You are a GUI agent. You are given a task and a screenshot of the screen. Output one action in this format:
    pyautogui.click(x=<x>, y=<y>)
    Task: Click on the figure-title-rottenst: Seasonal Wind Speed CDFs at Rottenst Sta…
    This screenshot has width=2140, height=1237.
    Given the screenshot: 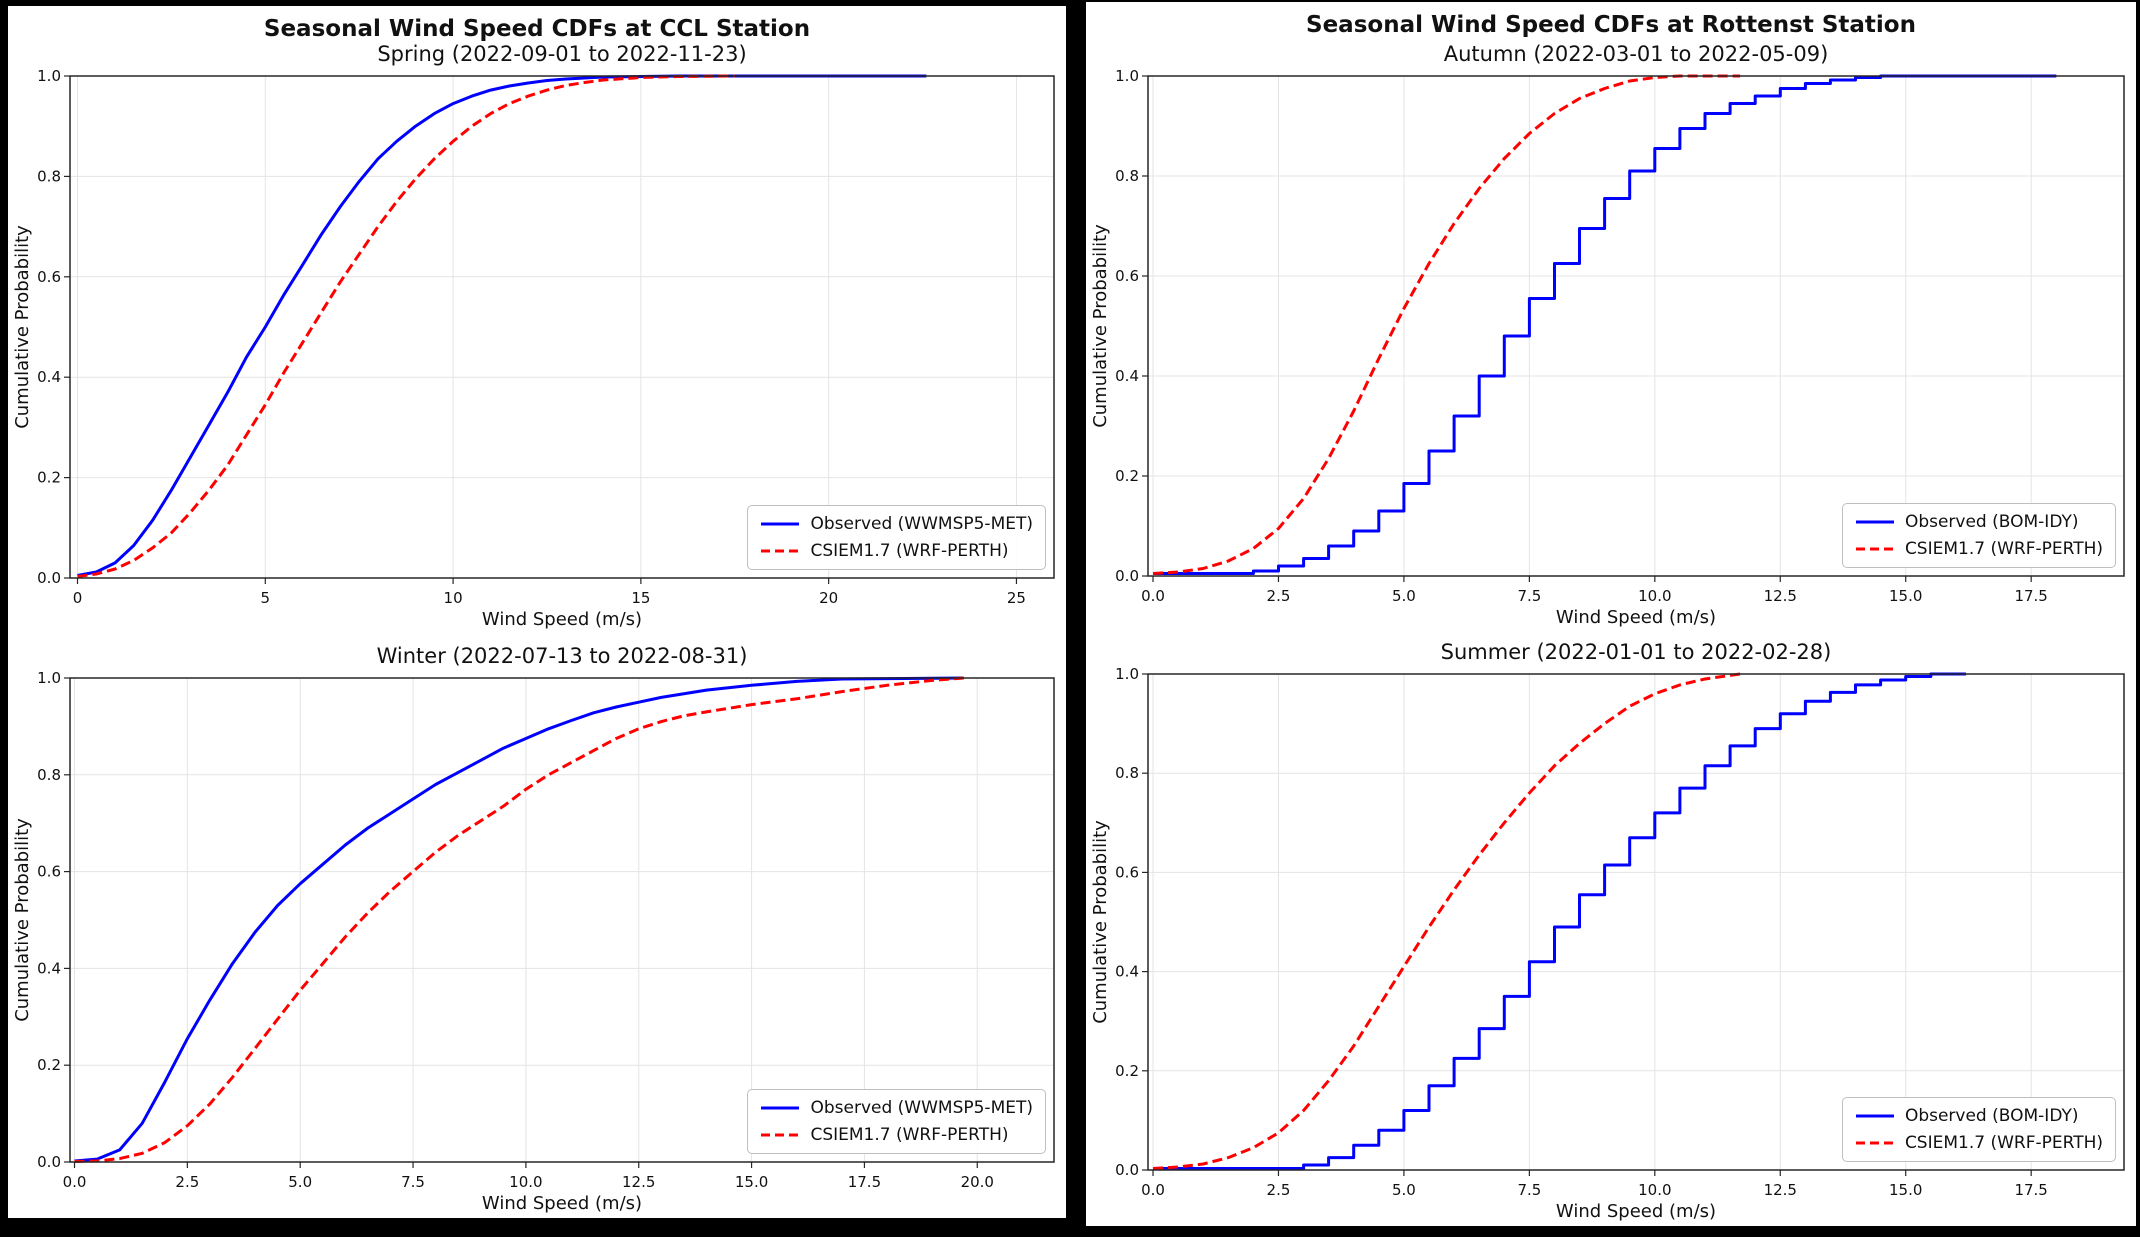 What is the action you would take?
    pyautogui.click(x=1611, y=25)
    